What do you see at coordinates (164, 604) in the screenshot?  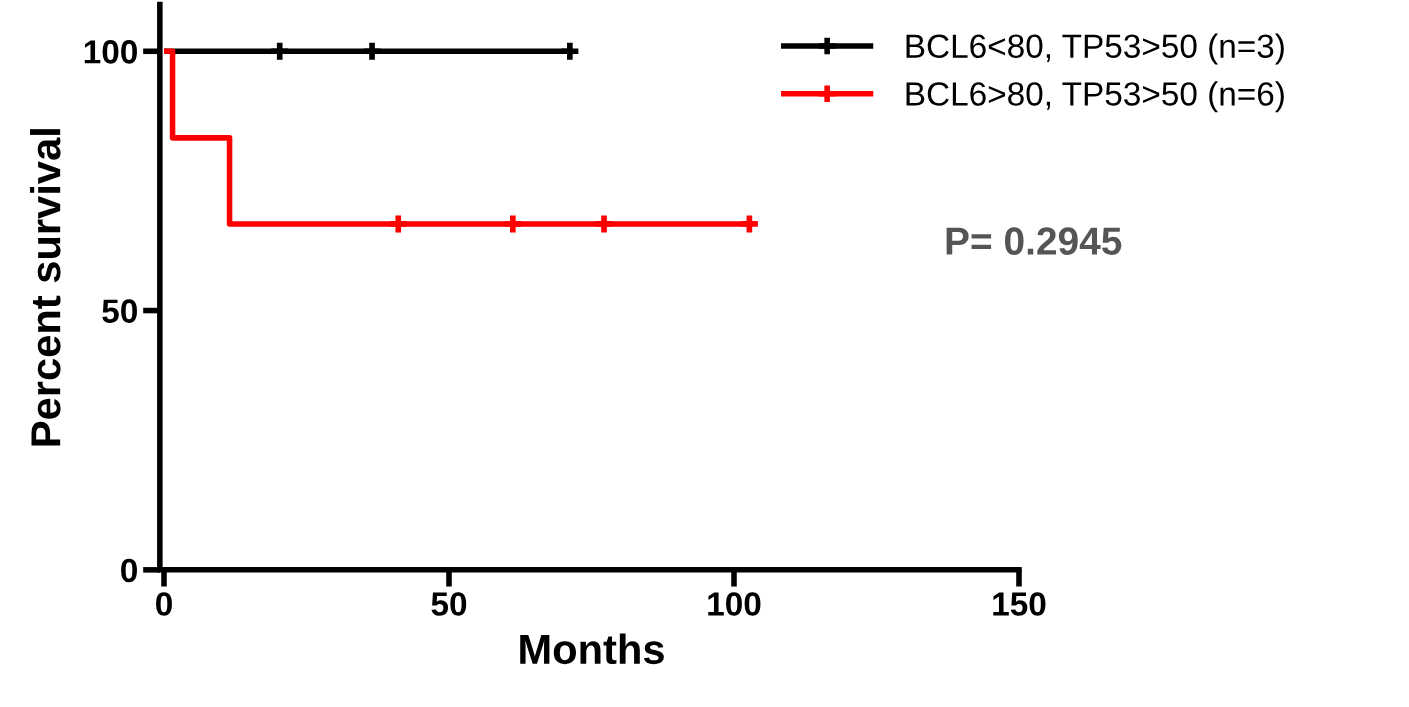 I see `x-tick-label: 0` at bounding box center [164, 604].